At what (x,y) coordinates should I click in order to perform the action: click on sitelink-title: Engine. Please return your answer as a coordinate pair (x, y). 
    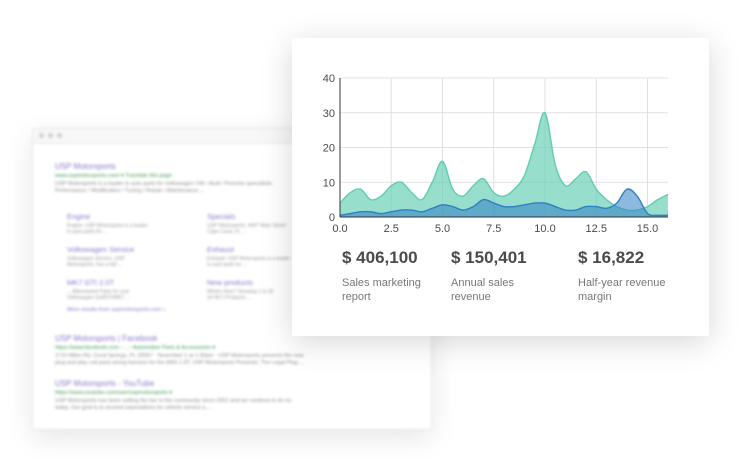
    Looking at the image, I should click on (79, 216).